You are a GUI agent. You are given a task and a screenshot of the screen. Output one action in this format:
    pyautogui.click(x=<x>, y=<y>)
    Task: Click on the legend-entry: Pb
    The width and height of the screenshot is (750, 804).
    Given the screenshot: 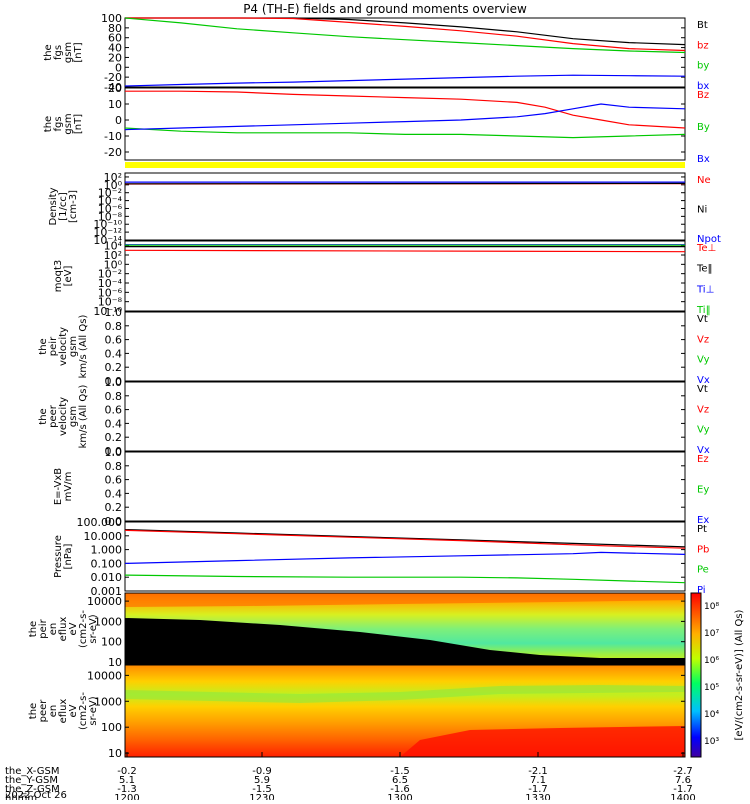 What is the action you would take?
    pyautogui.click(x=703, y=549)
    